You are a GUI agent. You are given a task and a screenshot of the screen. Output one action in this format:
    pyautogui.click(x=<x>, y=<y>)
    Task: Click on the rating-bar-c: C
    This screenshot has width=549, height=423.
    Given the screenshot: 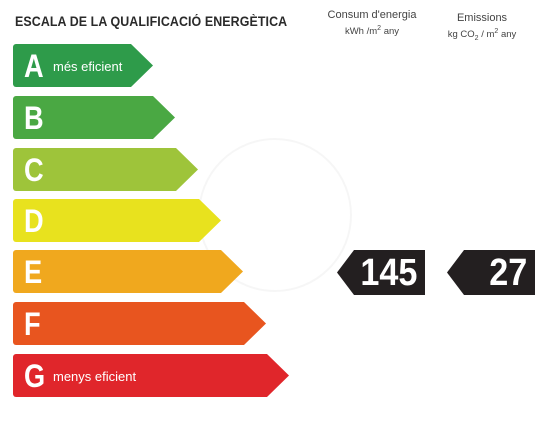 What is the action you would take?
    pyautogui.click(x=105, y=169)
    